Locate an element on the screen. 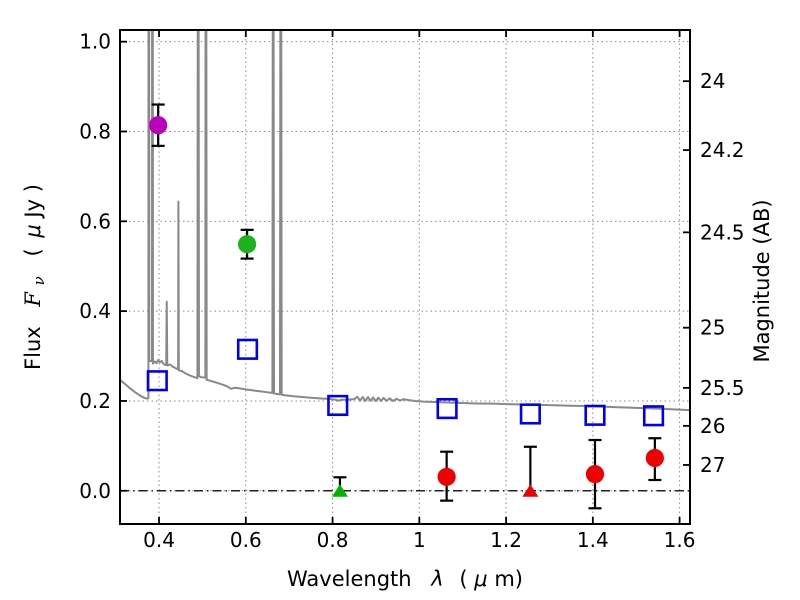 This screenshot has height=600, width=800. x-tick-label: 0.6 is located at coordinates (246, 540).